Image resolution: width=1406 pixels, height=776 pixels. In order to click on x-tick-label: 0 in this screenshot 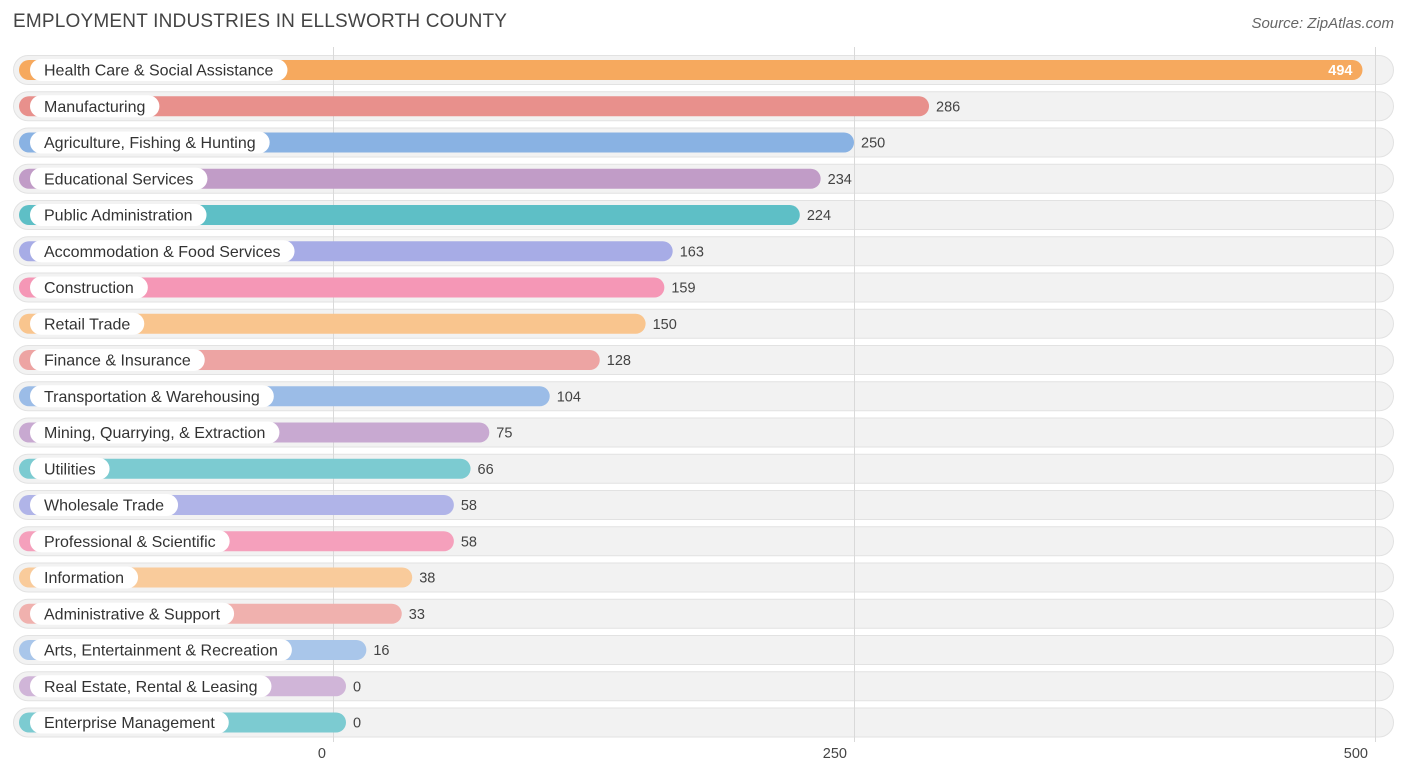, I will do `click(322, 754)`.